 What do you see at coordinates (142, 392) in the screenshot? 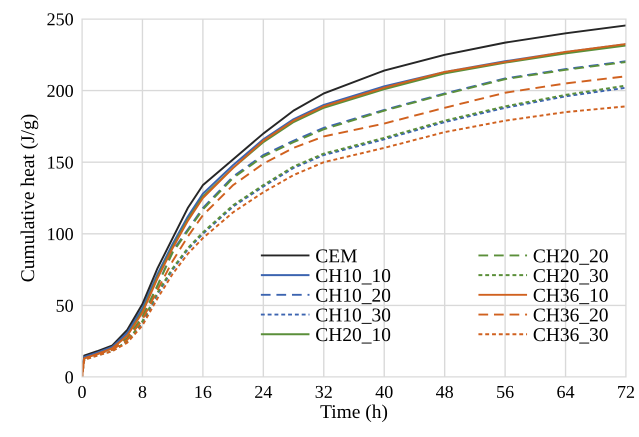
I see `x-tick-label: 8` at bounding box center [142, 392].